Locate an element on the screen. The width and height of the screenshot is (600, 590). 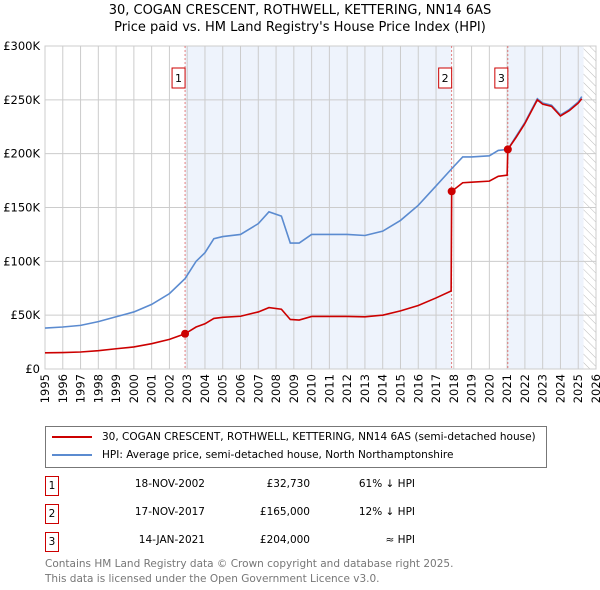
legend-swatch-blue is located at coordinates (72, 455).